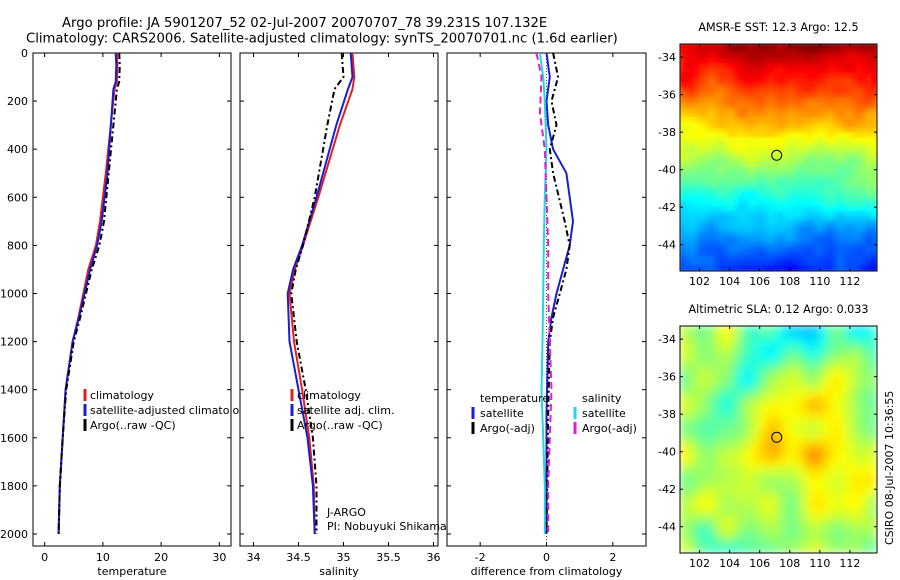 Image resolution: width=900 pixels, height=580 pixels. I want to click on difference-legend-header-temperature: temperature, so click(514, 398).